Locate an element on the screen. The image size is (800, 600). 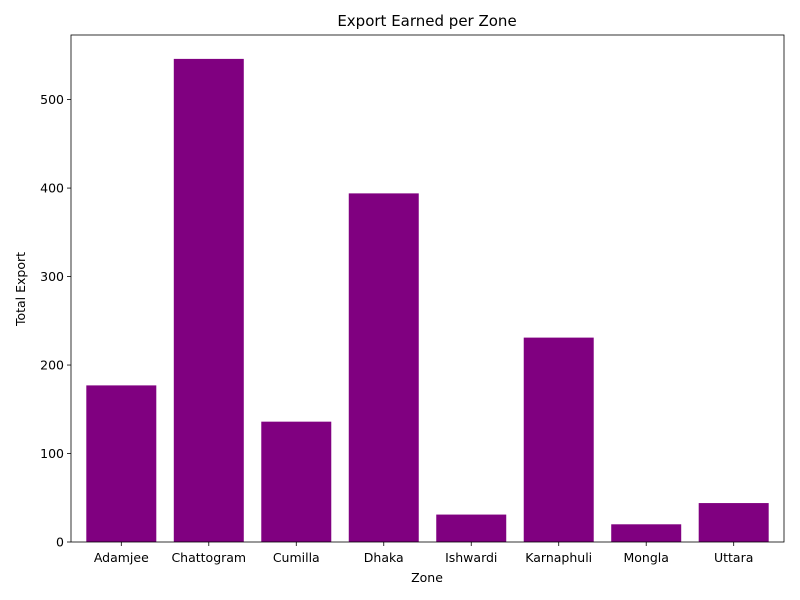
y-tick-label: 400 is located at coordinates (52, 188).